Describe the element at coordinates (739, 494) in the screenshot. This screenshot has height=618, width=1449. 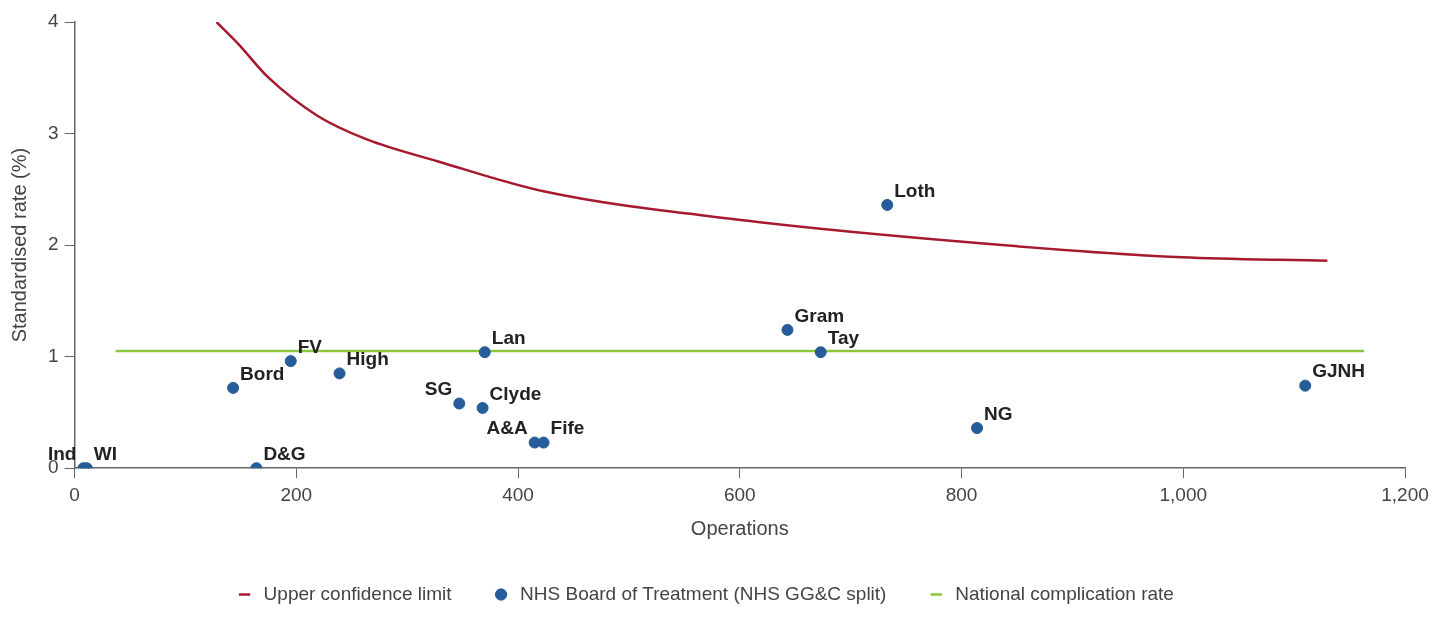
I see `x-tick-label: 600` at that location.